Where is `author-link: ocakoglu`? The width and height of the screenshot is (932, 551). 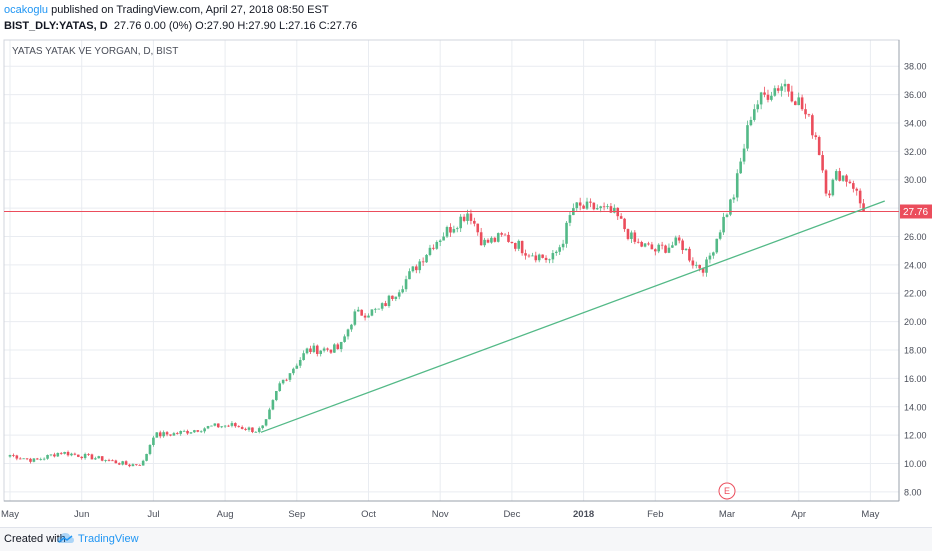
author-link: ocakoglu is located at coordinates (26, 10).